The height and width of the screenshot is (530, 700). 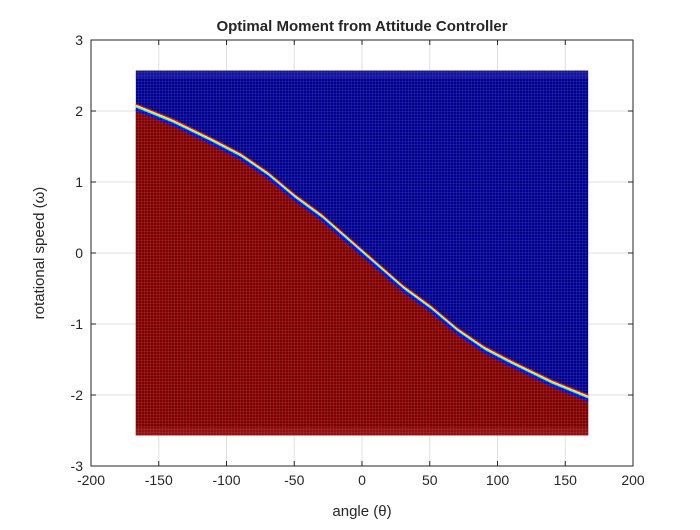 I want to click on x-tick-label: -200, so click(x=91, y=480).